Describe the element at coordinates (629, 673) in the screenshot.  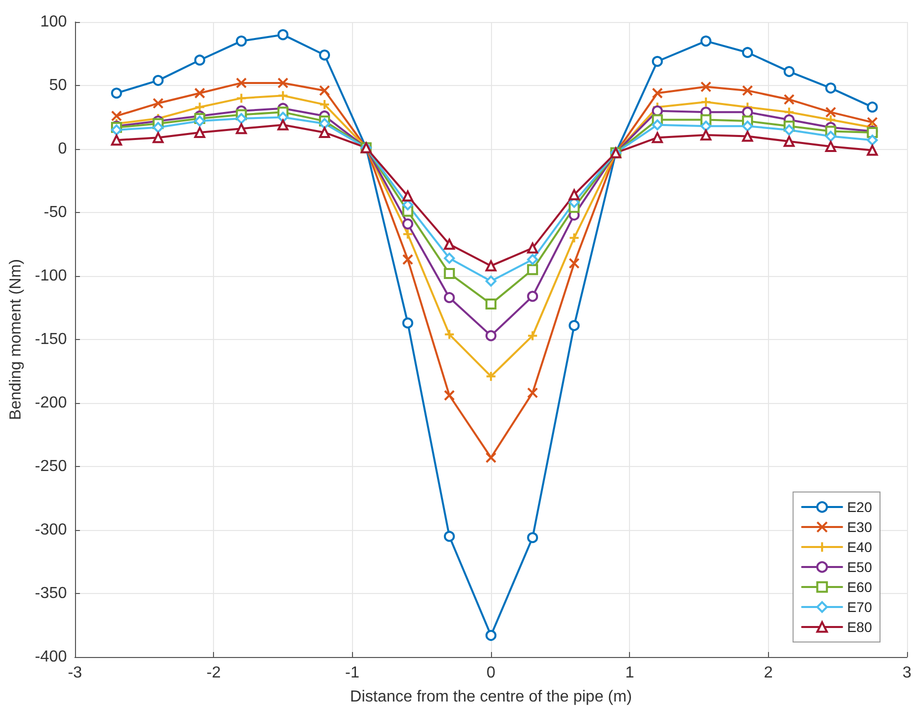
I see `x-tick-label: 1` at that location.